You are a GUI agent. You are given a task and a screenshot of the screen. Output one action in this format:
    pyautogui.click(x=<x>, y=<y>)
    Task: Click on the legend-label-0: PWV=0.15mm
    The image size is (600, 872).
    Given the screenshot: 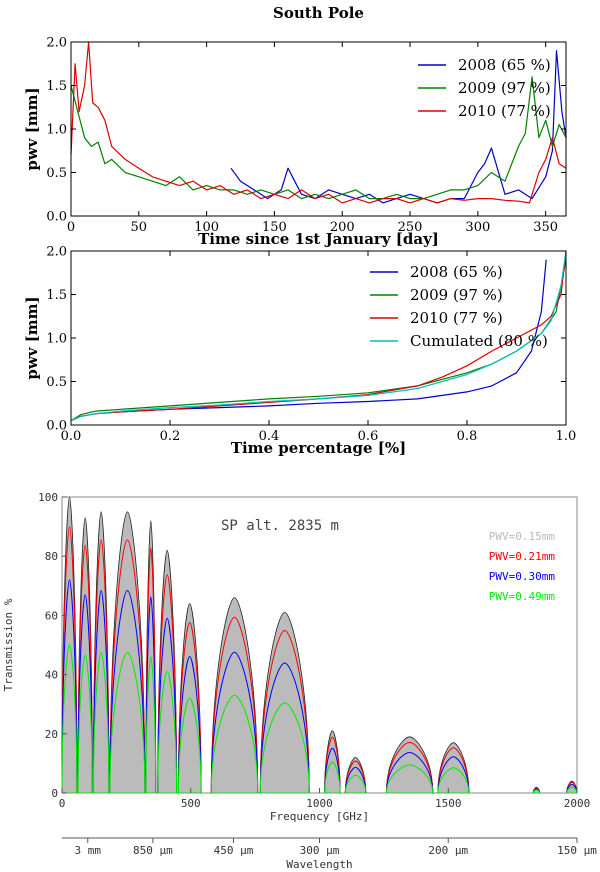 What is the action you would take?
    pyautogui.click(x=522, y=536)
    